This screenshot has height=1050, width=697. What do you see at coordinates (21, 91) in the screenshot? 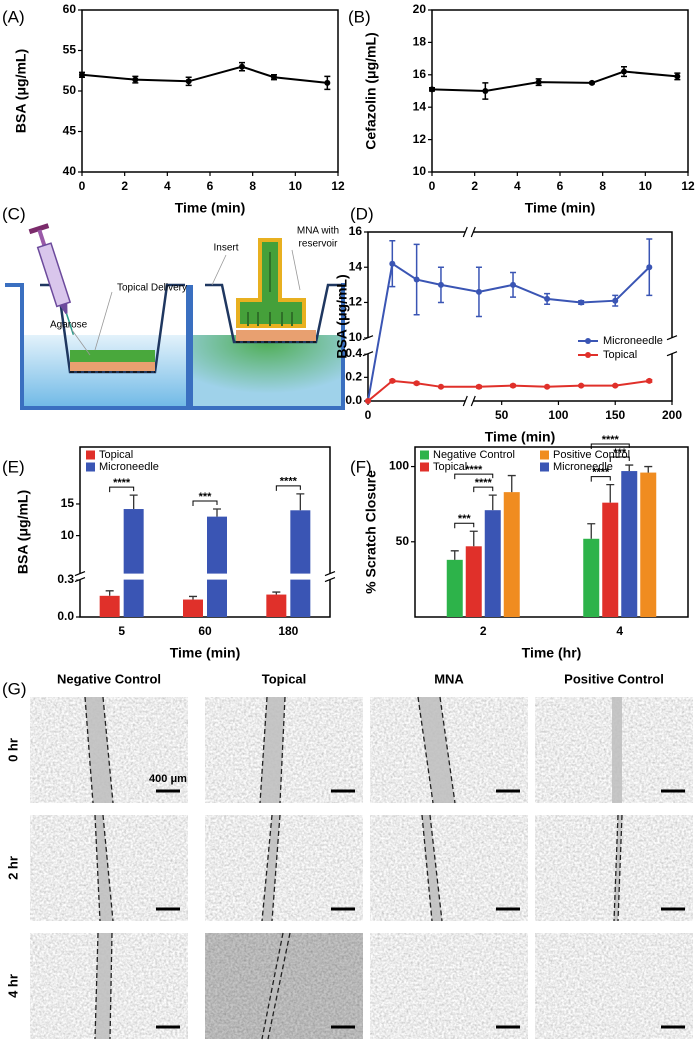
I see `y-axis-label: BSA (μg/mL)` at bounding box center [21, 91].